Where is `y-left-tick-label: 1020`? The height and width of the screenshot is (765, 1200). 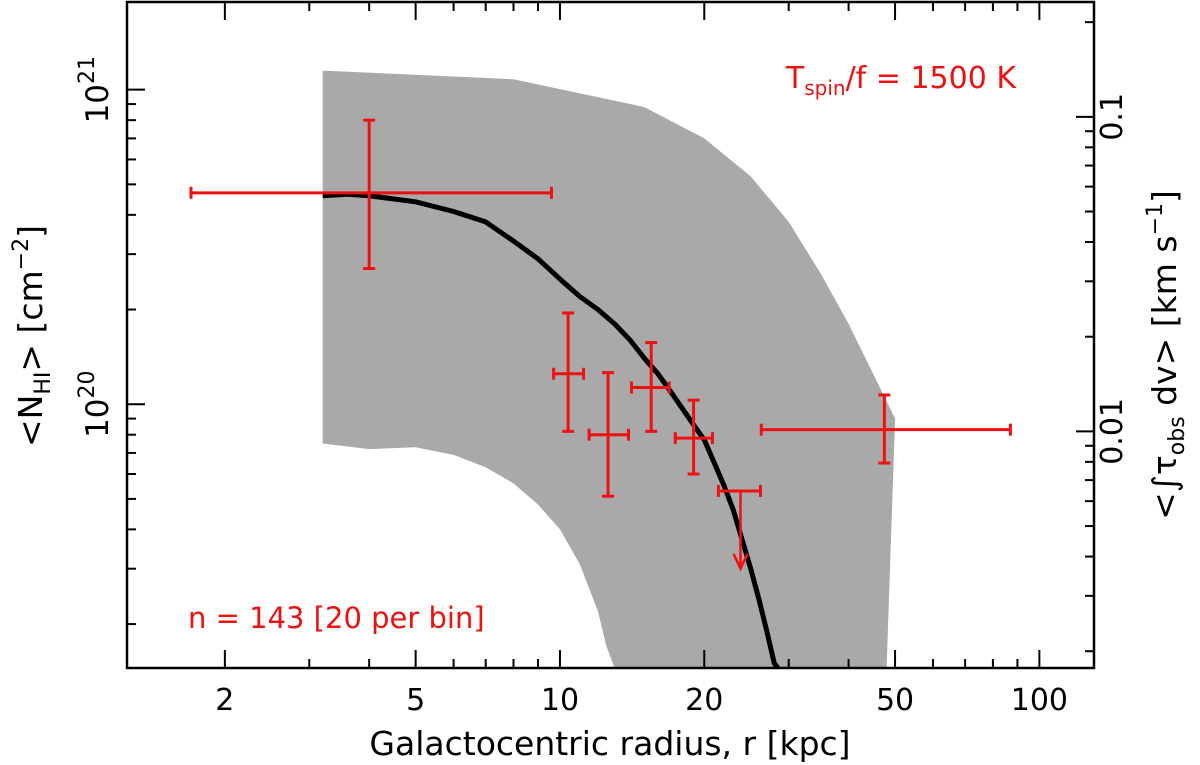 y-left-tick-label: 1020 is located at coordinates (95, 403).